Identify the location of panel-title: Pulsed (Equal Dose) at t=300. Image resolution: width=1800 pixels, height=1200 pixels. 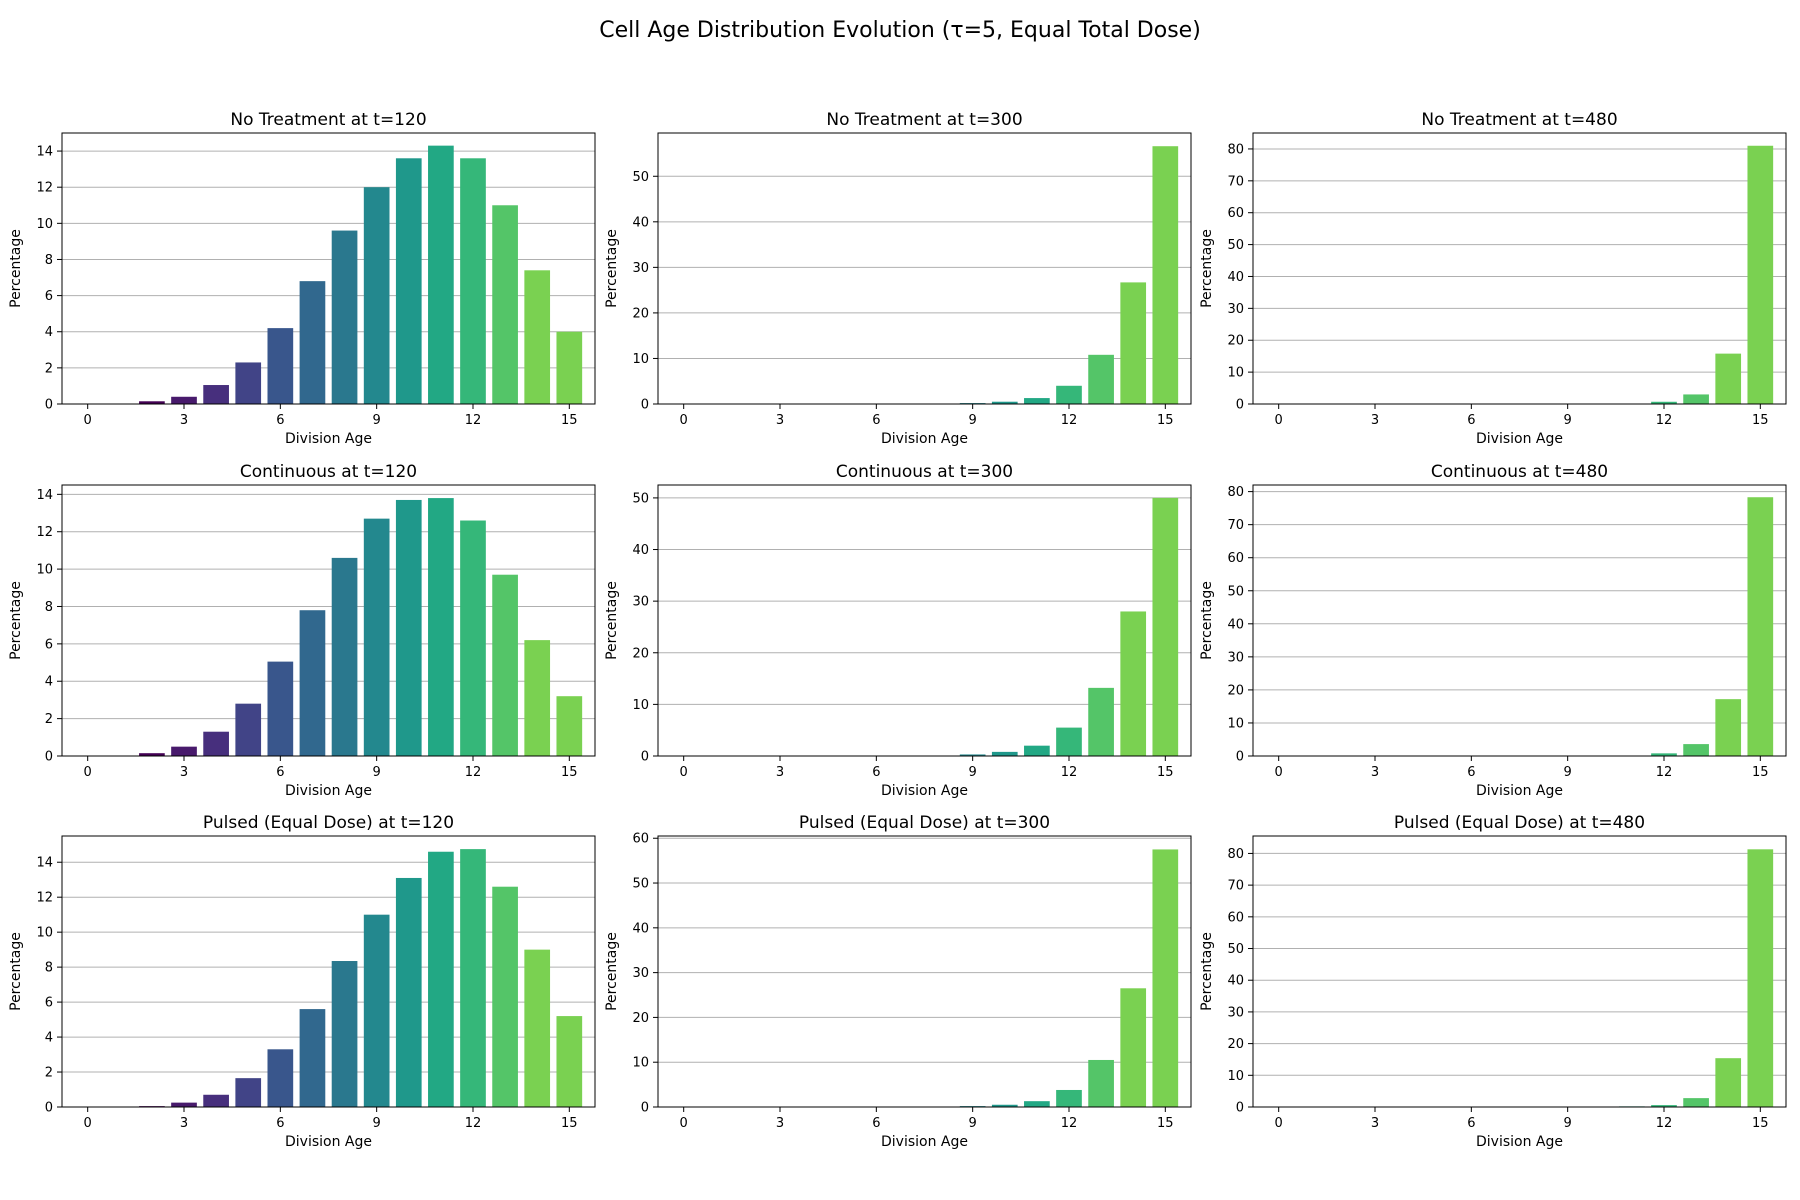
(924, 823).